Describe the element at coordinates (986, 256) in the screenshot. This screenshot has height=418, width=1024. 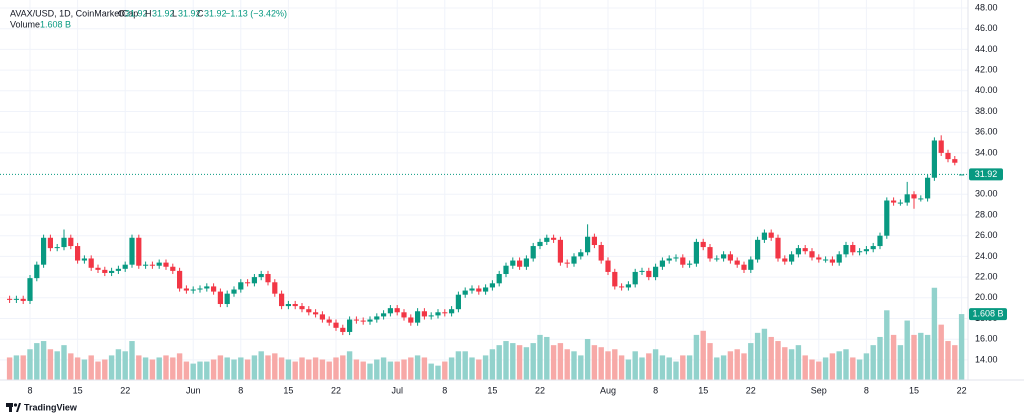
I see `y-tick-label: 24.00` at that location.